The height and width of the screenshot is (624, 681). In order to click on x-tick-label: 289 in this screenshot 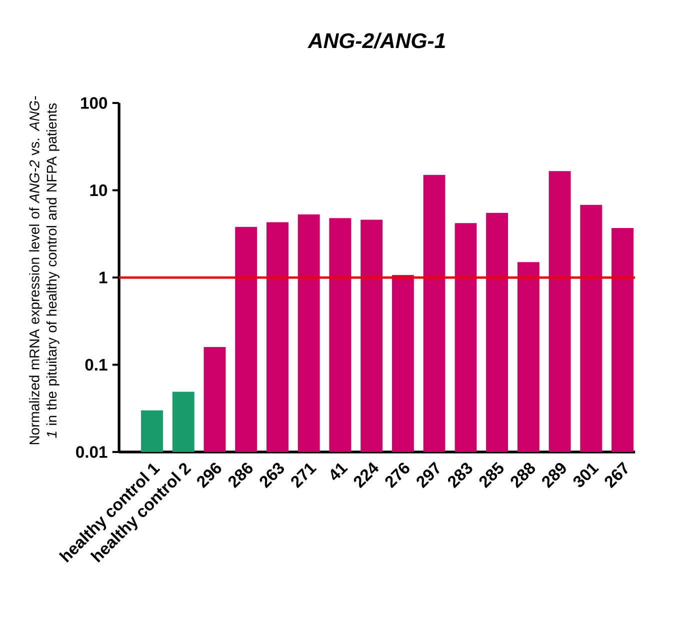, I will do `click(554, 475)`.